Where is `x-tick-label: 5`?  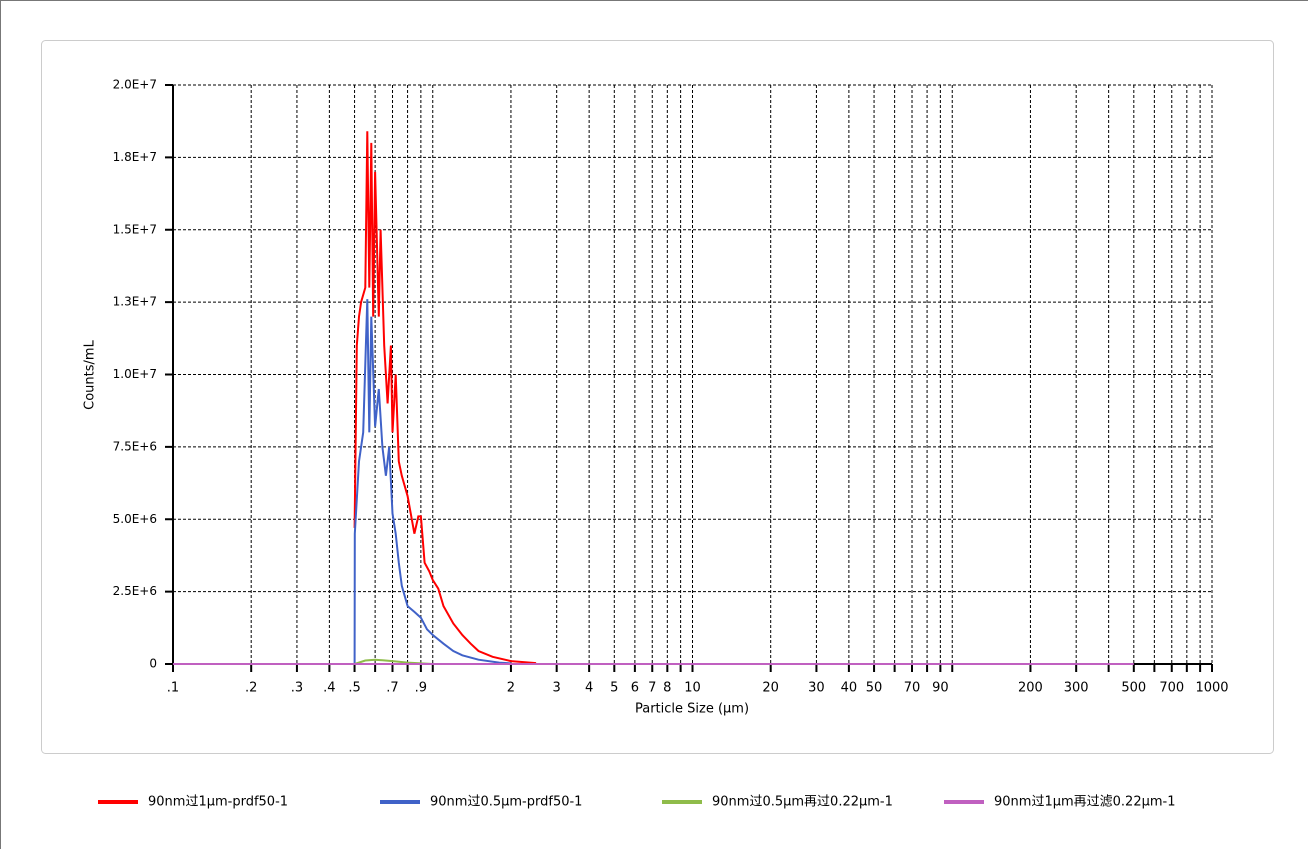 x-tick-label: 5 is located at coordinates (614, 688).